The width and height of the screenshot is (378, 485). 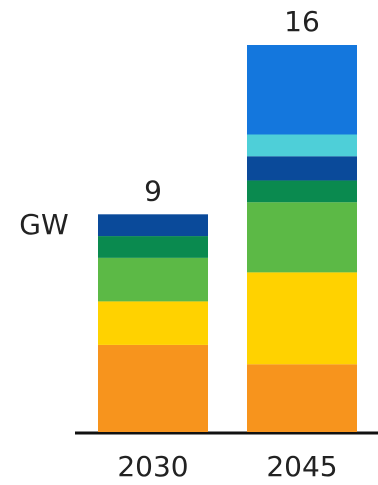 What do you see at coordinates (152, 466) in the screenshot?
I see `x-tick-label: 2030` at bounding box center [152, 466].